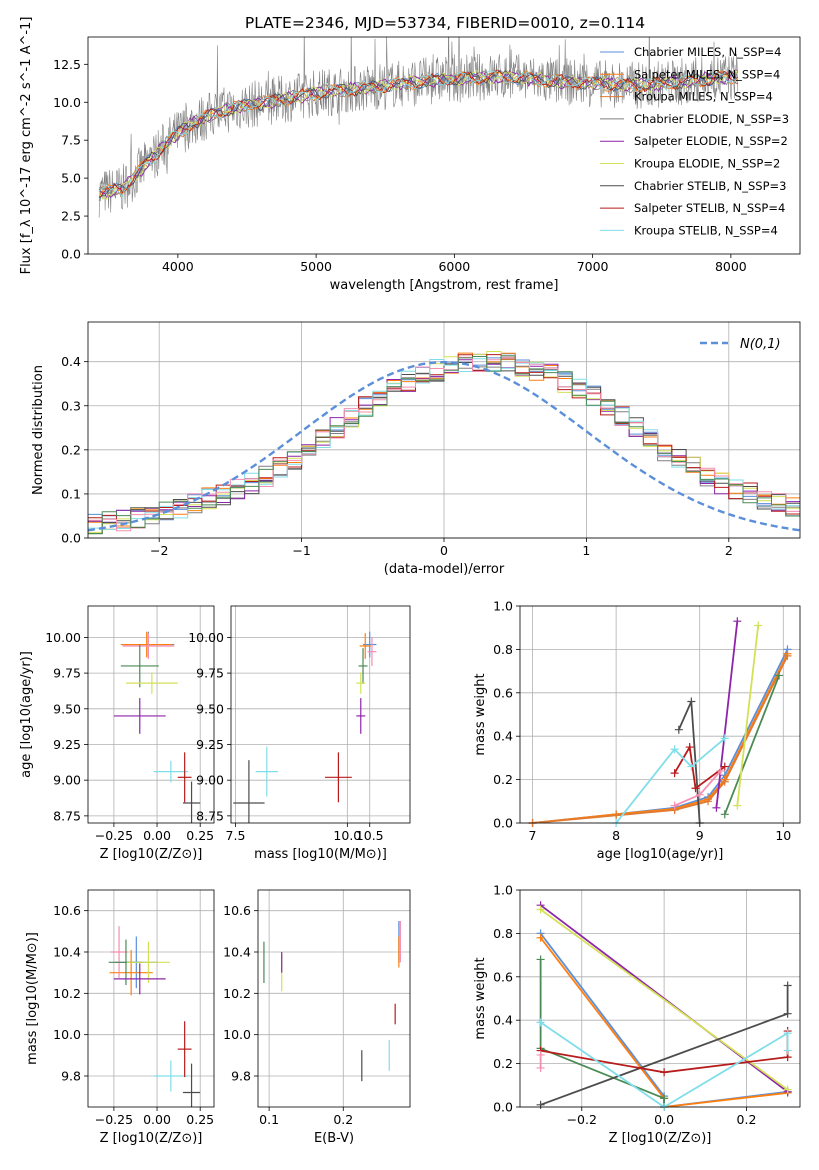 Image resolution: width=819 pixels, height=1170 pixels. Describe the element at coordinates (711, 119) in the screenshot. I see `legend-label: Chabrier ELODIE, N_SSP=3` at that location.